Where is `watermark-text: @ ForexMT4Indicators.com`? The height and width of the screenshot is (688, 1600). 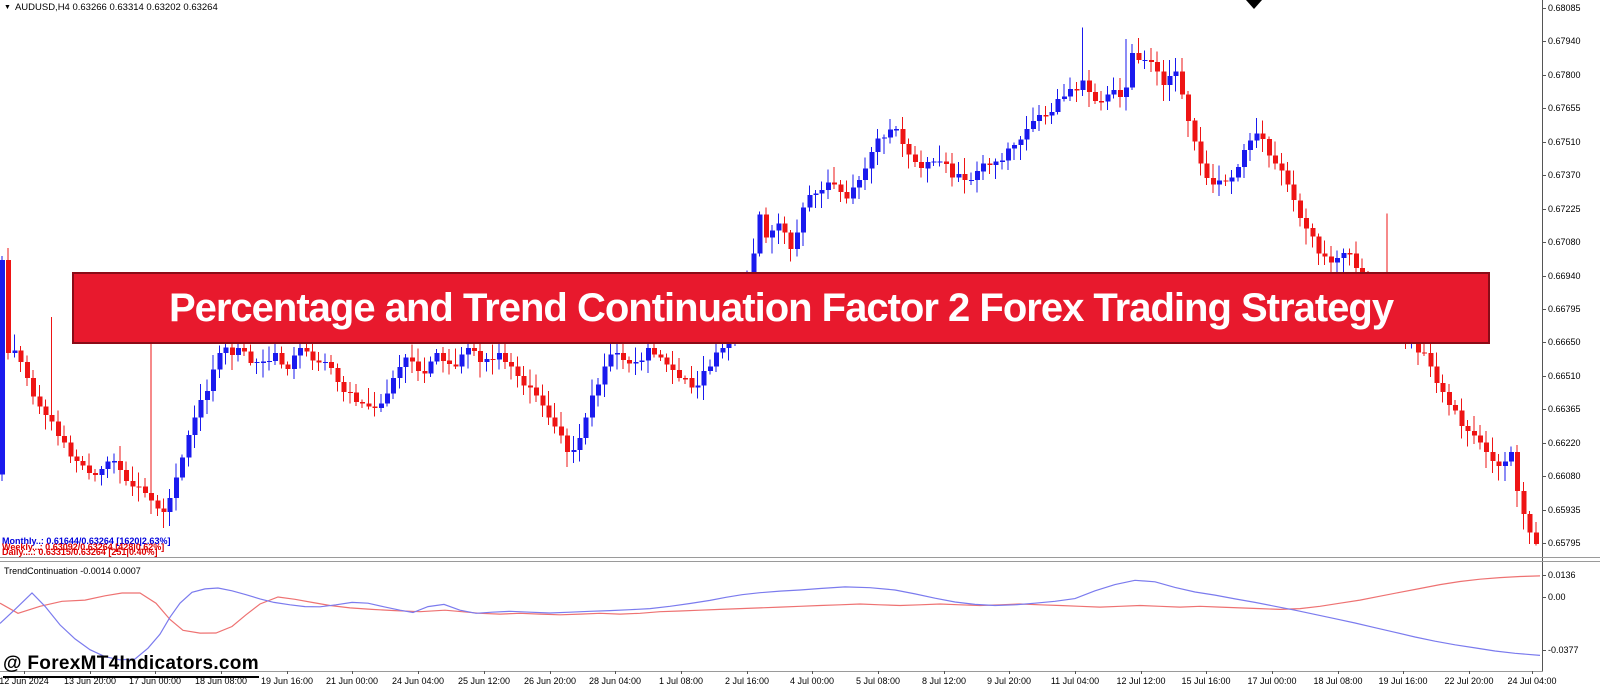 watermark-text: @ ForexMT4Indicators.com is located at coordinates (131, 665).